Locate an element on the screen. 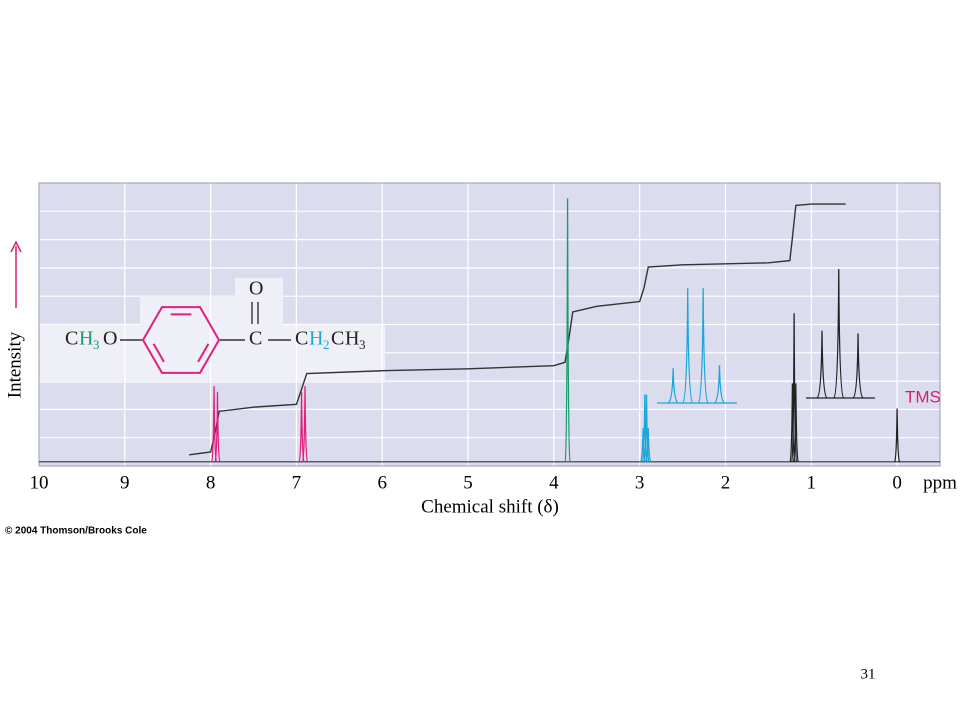 This screenshot has width=960, height=720. x-tick-label: 2 is located at coordinates (726, 482).